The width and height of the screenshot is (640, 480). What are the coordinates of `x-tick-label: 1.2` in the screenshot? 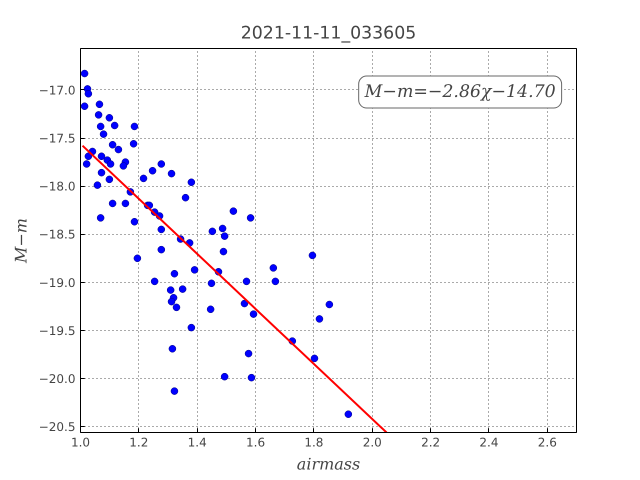 It's located at (138, 443).